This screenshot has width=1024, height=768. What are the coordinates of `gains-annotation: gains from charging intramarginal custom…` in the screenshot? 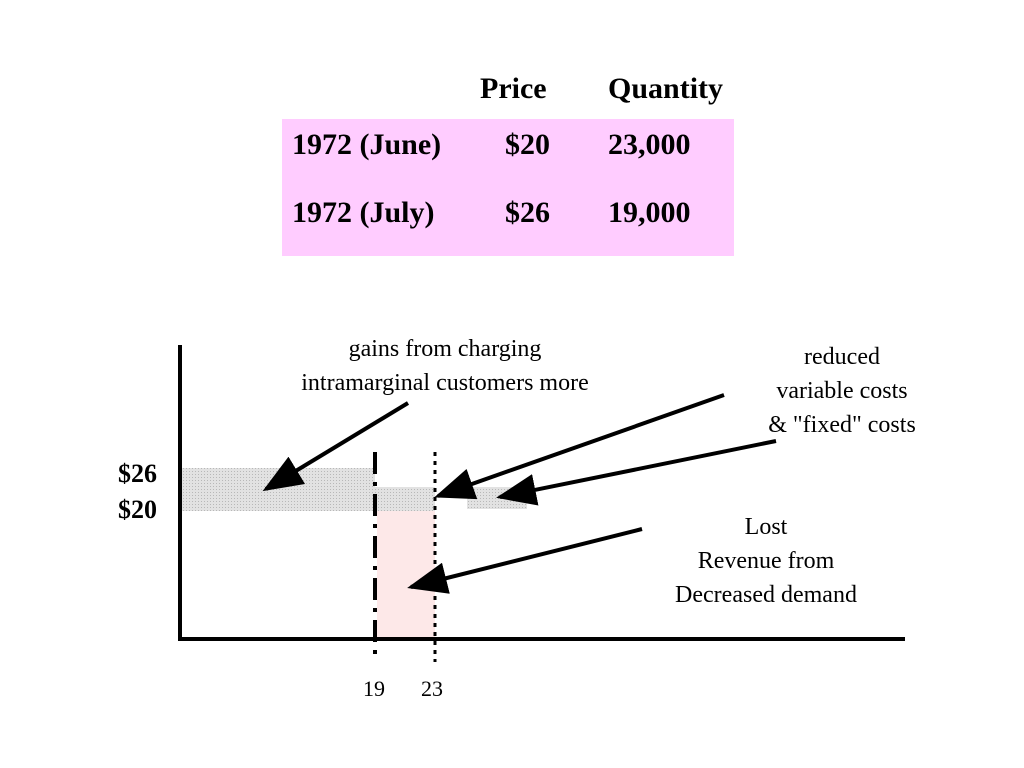 It's located at (445, 366).